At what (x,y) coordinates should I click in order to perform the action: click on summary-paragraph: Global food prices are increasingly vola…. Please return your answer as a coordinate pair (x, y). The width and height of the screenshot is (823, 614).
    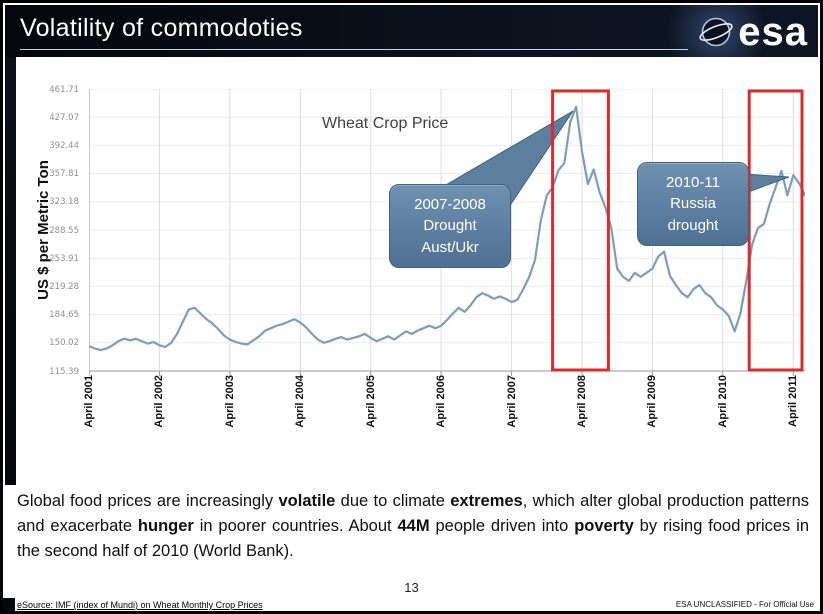
    Looking at the image, I should click on (413, 526).